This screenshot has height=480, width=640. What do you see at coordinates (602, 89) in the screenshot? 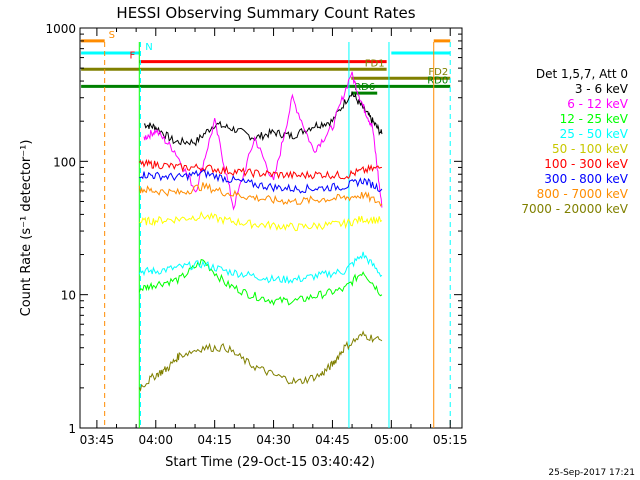
I see `legend-entry: 3 - 6 keV` at bounding box center [602, 89].